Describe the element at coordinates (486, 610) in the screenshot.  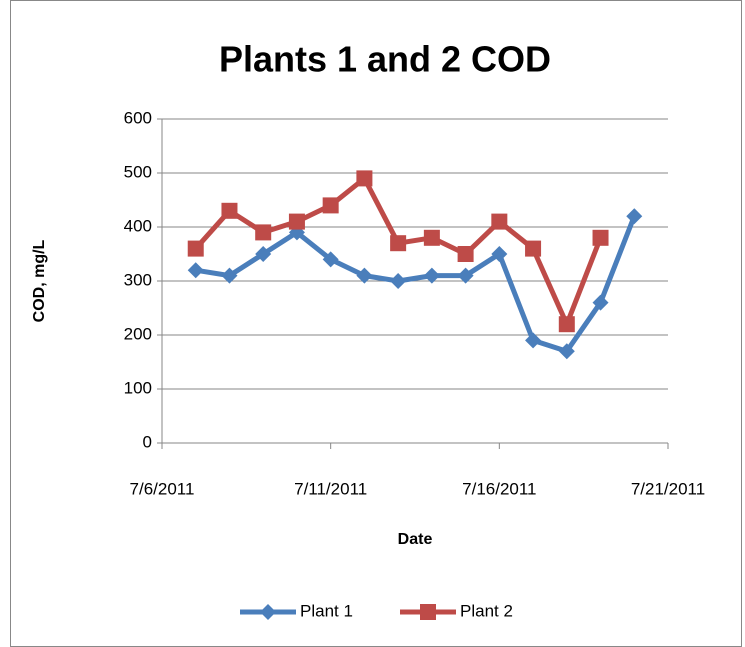
I see `legend-label: Plant 2` at that location.